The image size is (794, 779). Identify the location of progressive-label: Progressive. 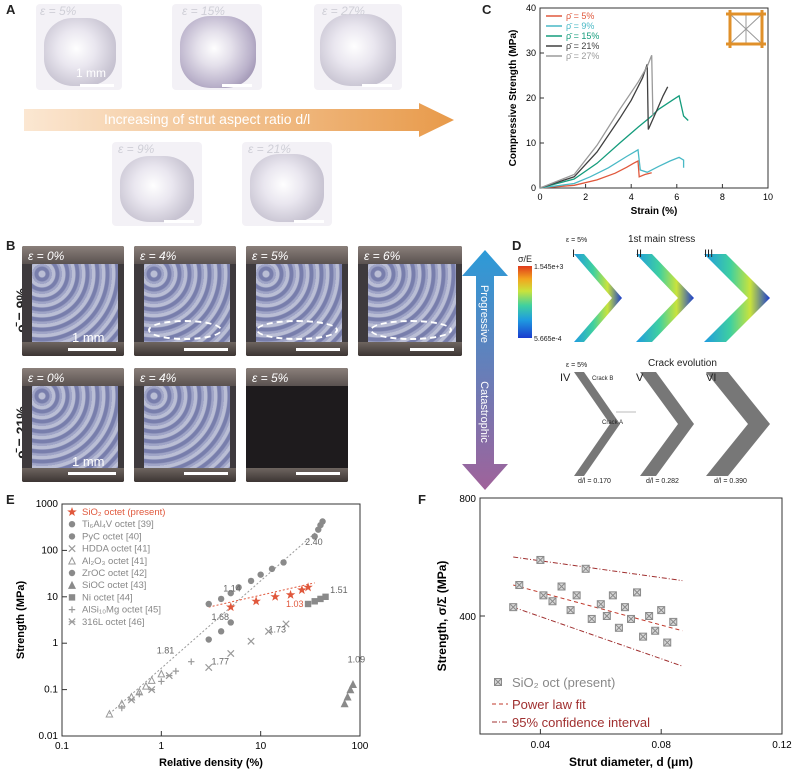
(484, 314).